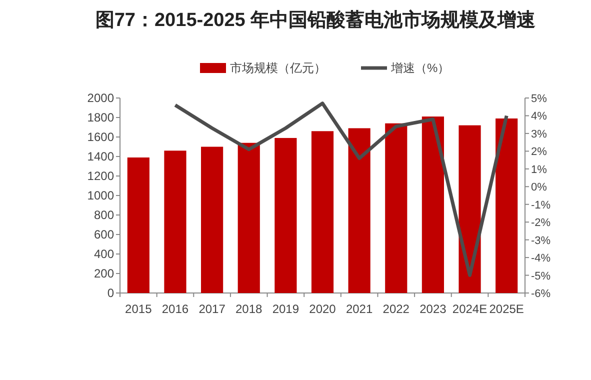  I want to click on y2-tick-label: 5%, so click(539, 99).